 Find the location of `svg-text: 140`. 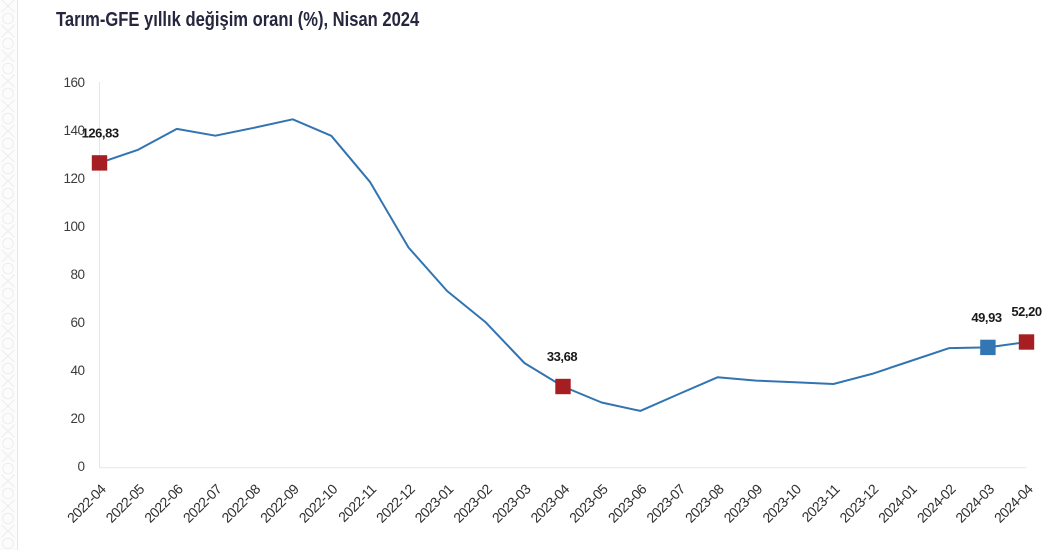

svg-text: 140 is located at coordinates (73, 130).